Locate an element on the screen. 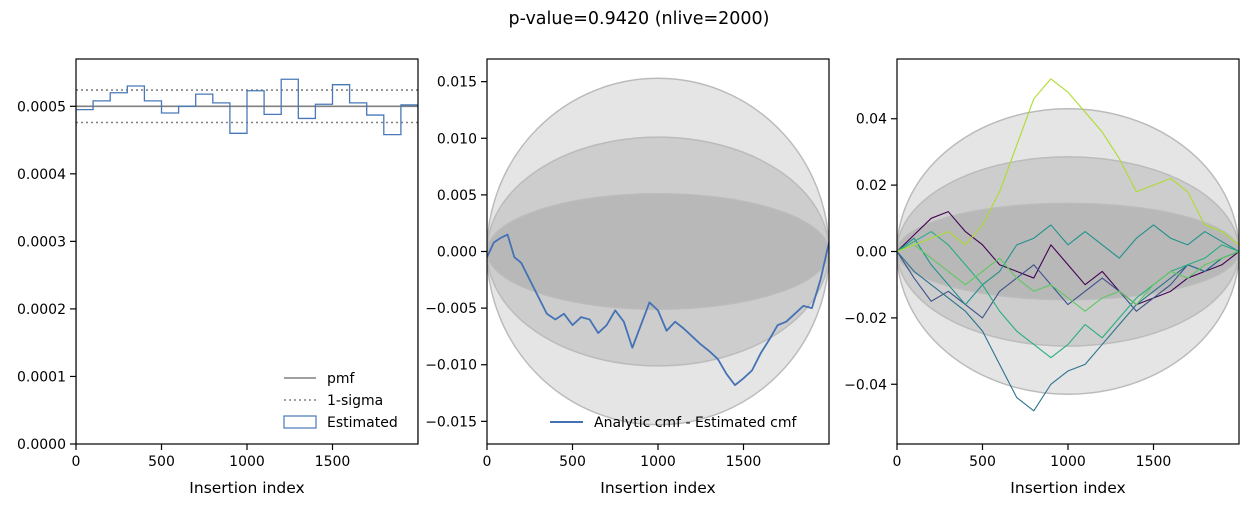 This screenshot has height=506, width=1248. y-tick-label: 0.02 is located at coordinates (871, 186).